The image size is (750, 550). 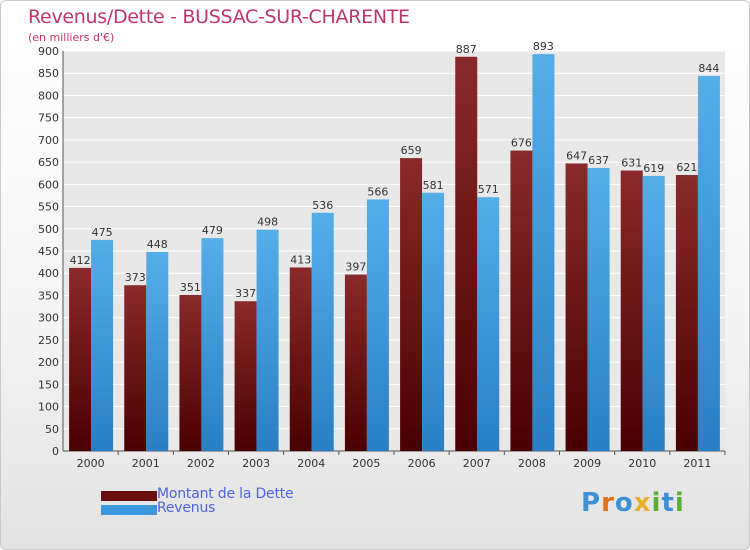 What do you see at coordinates (52, 429) in the screenshot?
I see `y-tick-label: 50` at bounding box center [52, 429].